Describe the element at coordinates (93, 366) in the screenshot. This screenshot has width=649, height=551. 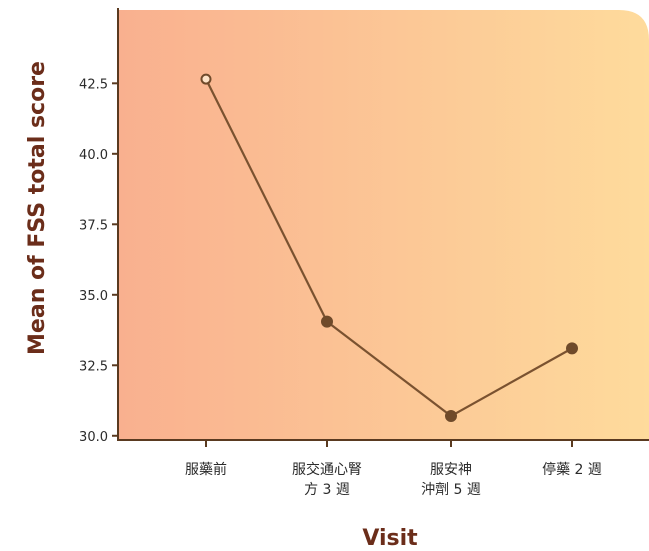
I see `y-tick-label: 32.5` at that location.